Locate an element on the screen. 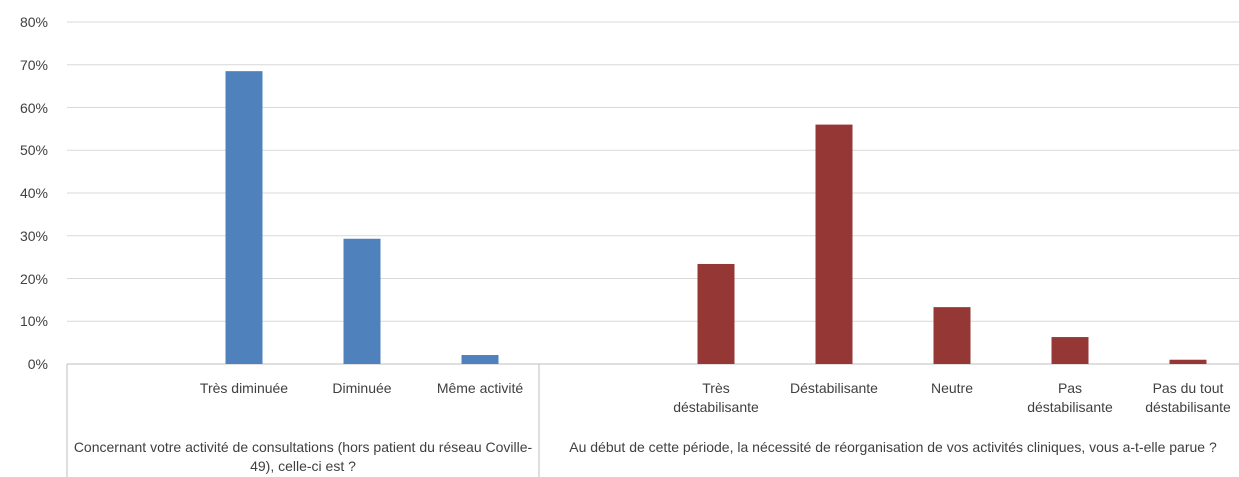  x-tick-label: Neutre is located at coordinates (952, 388).